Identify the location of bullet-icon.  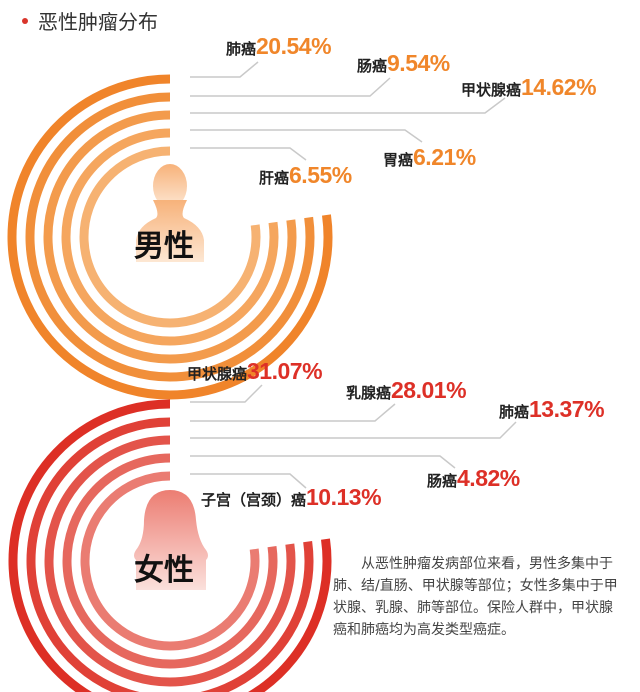
(25, 20).